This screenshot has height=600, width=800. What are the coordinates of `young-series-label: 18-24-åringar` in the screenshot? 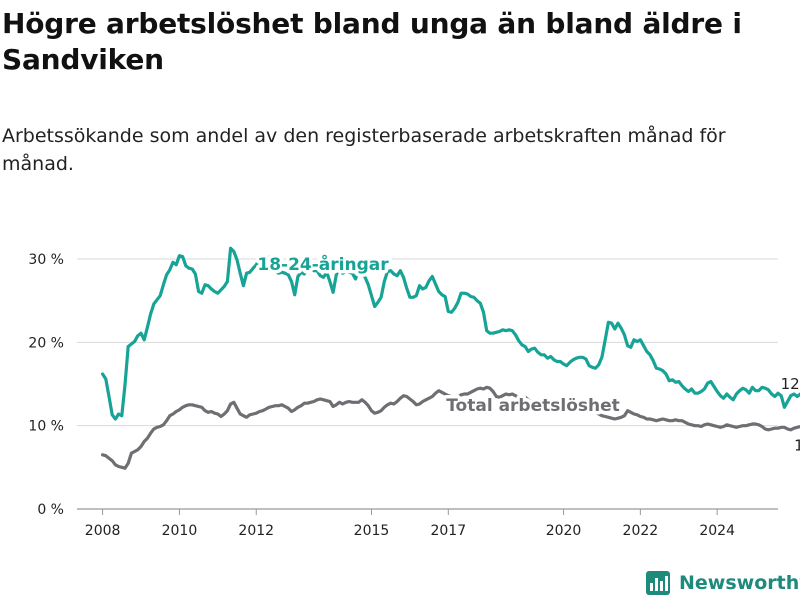 It's located at (323, 264).